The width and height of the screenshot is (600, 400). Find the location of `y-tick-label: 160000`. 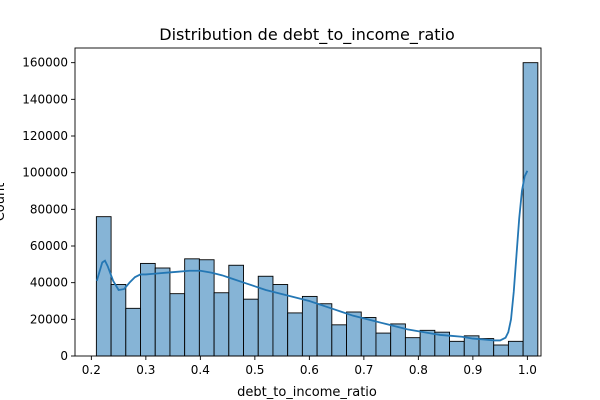

y-tick-label: 160000 is located at coordinates (45, 63).